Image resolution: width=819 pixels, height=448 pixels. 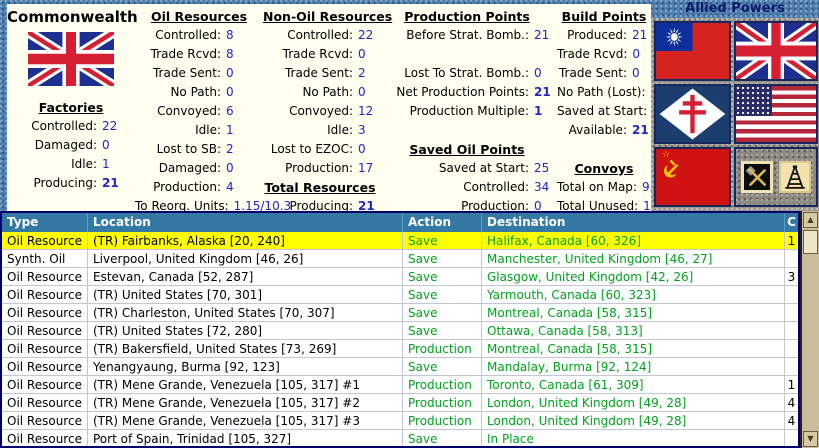 I want to click on scrollbar-thumb, so click(x=810, y=242).